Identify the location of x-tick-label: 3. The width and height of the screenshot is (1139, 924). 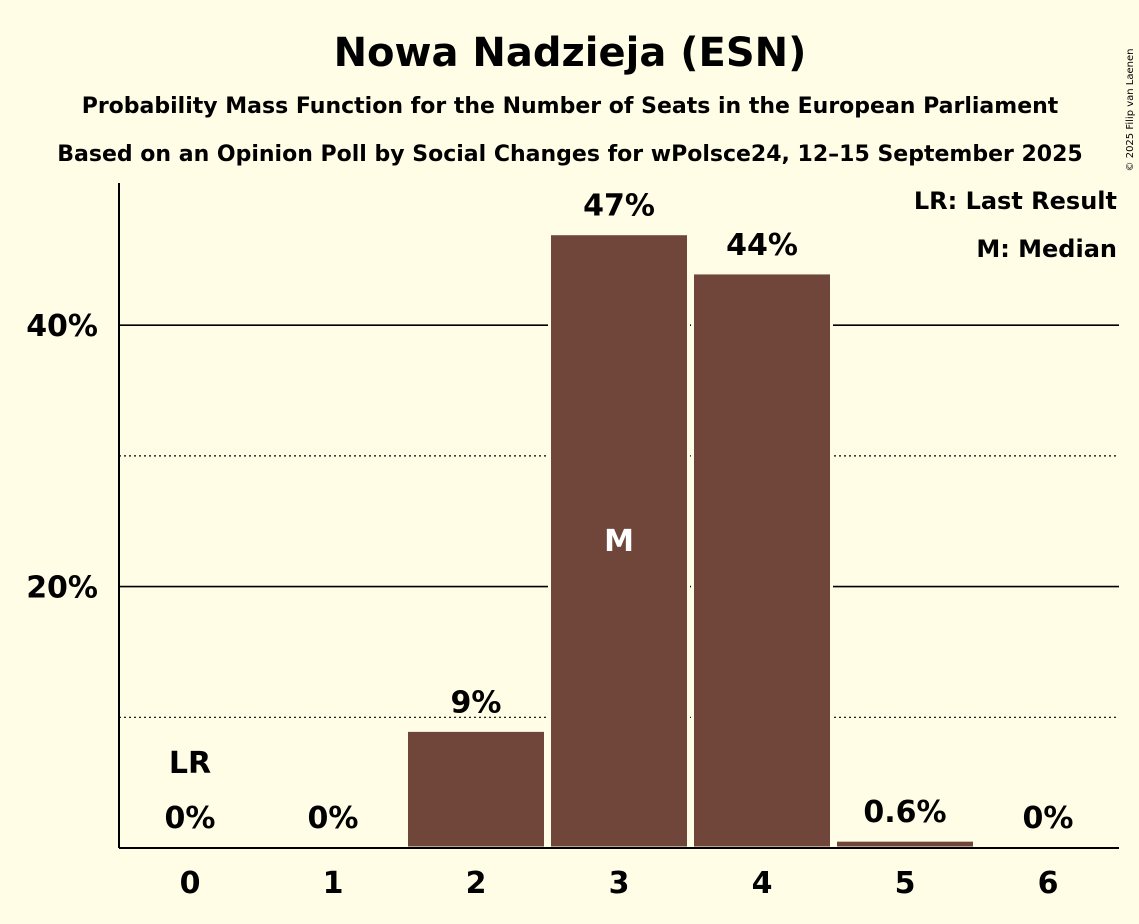
(619, 883).